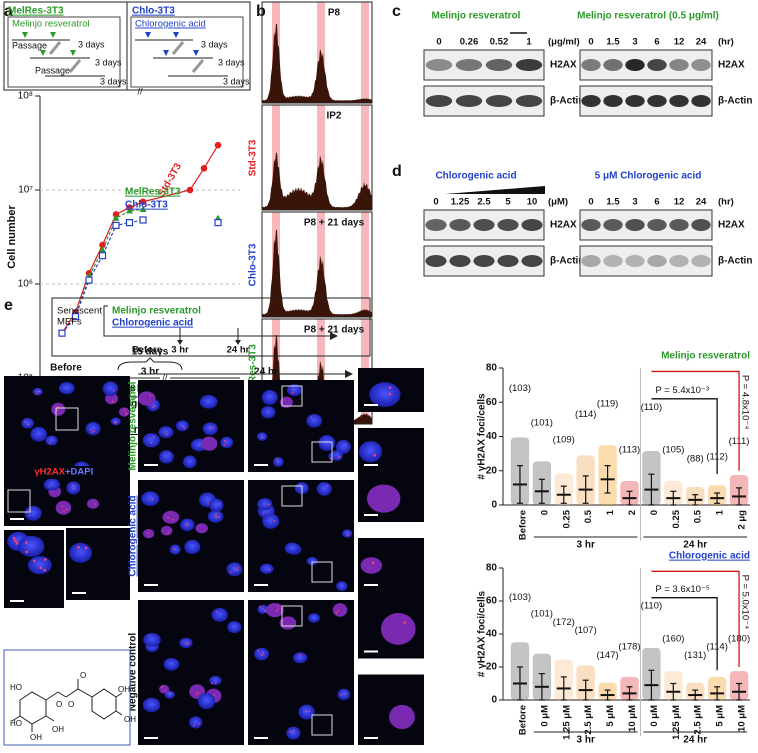 This screenshot has width=758, height=753. What do you see at coordinates (396, 11) in the screenshot?
I see `panel-letter: c` at bounding box center [396, 11].